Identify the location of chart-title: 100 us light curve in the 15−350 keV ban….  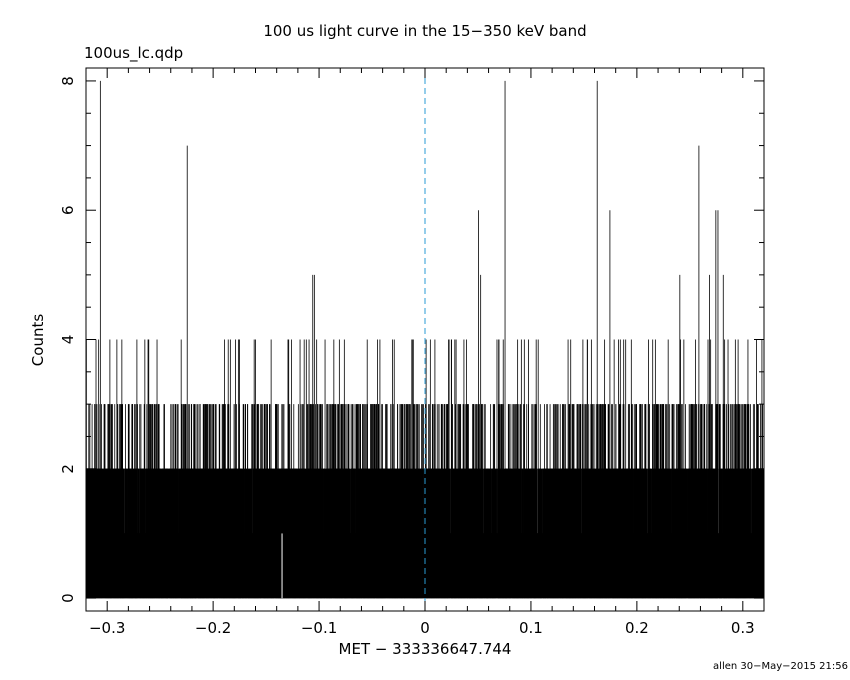
(425, 31).